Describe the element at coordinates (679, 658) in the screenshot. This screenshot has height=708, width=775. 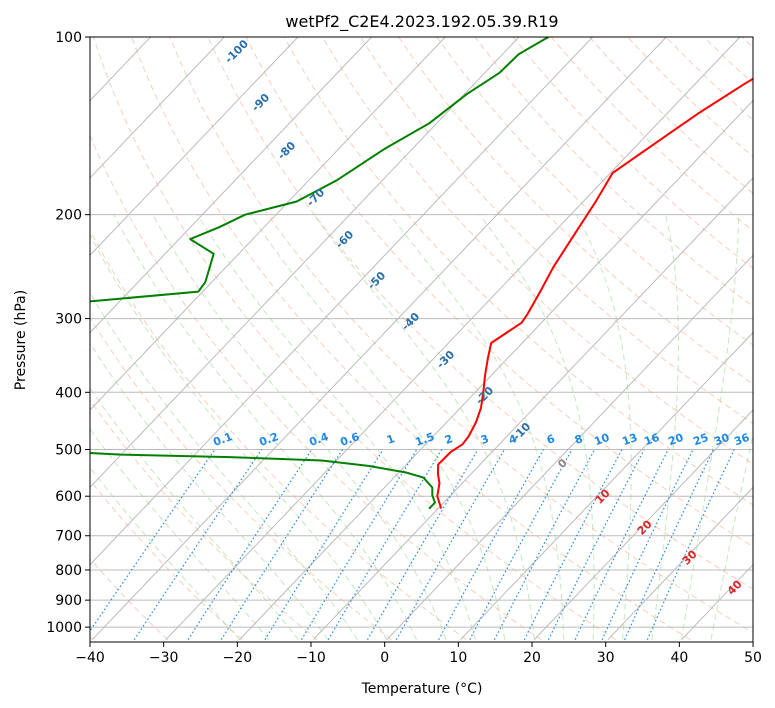
I see `x-tick-label: 40` at that location.